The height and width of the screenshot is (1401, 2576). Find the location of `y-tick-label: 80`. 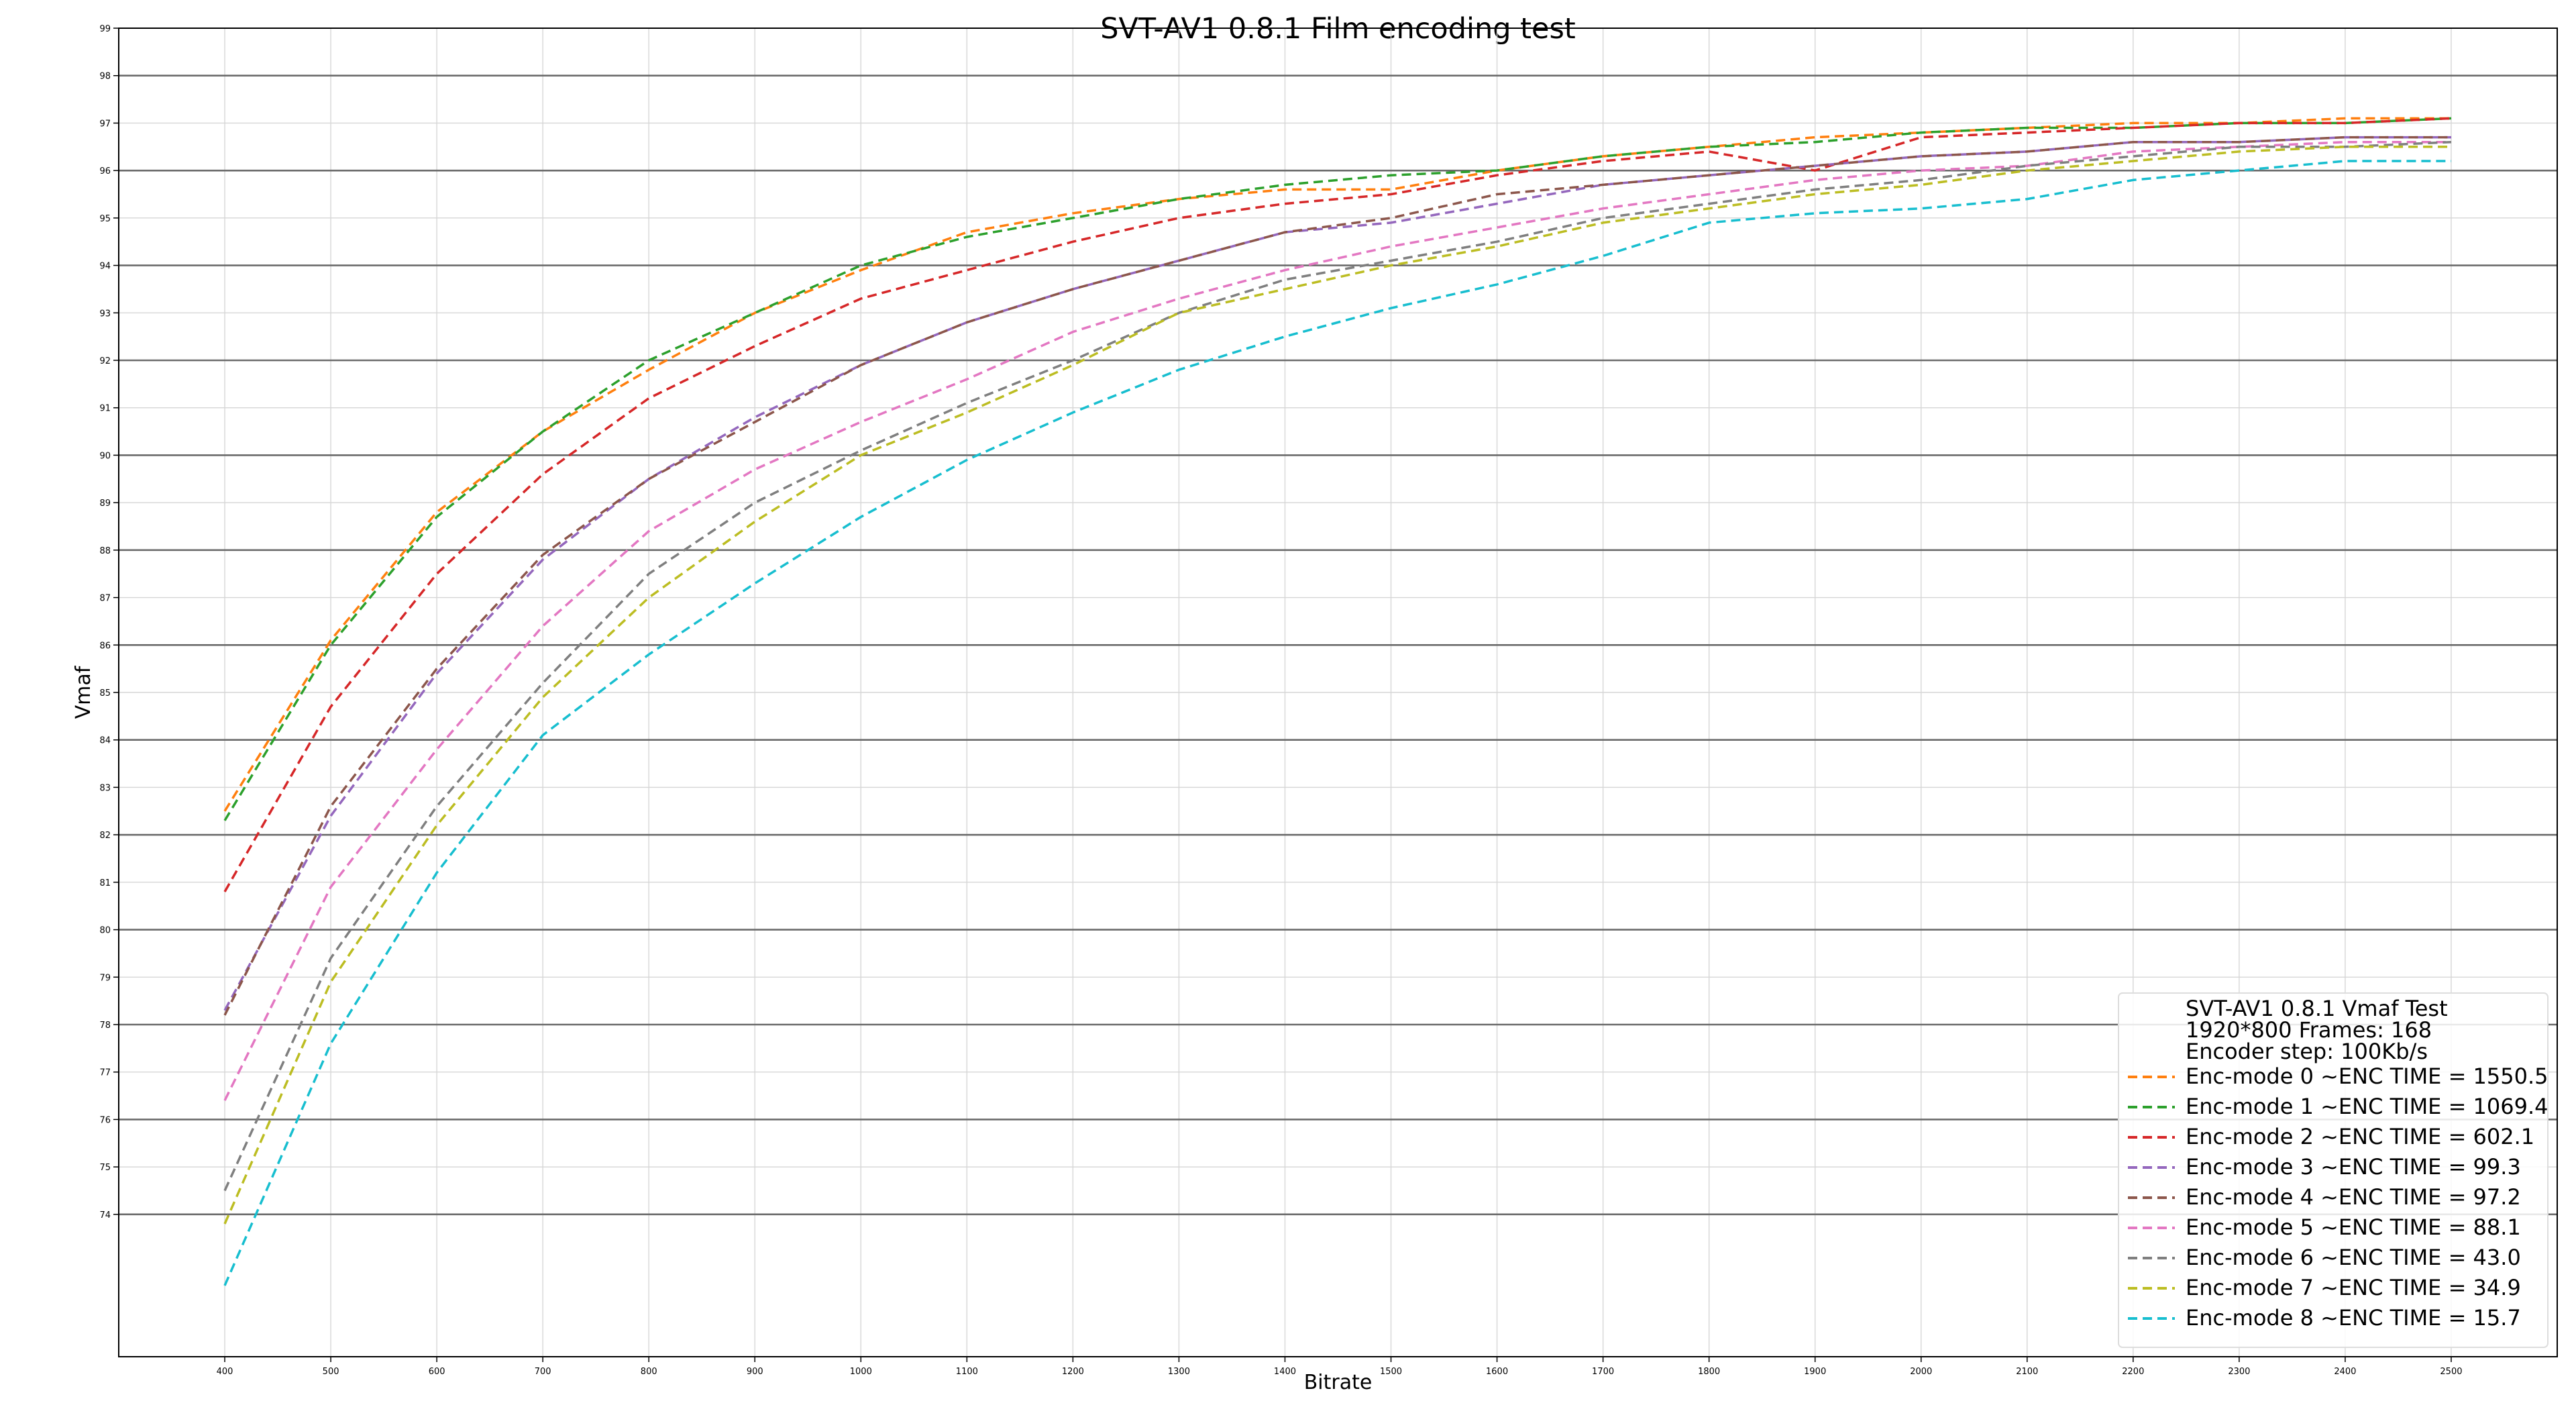

y-tick-label: 80 is located at coordinates (105, 931).